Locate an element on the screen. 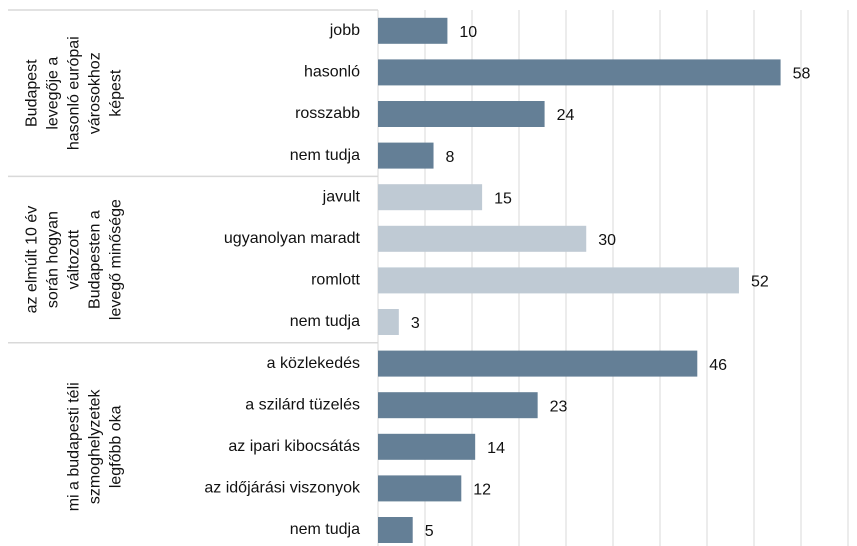 The height and width of the screenshot is (546, 857). category-label: a közlekedés is located at coordinates (313, 363).